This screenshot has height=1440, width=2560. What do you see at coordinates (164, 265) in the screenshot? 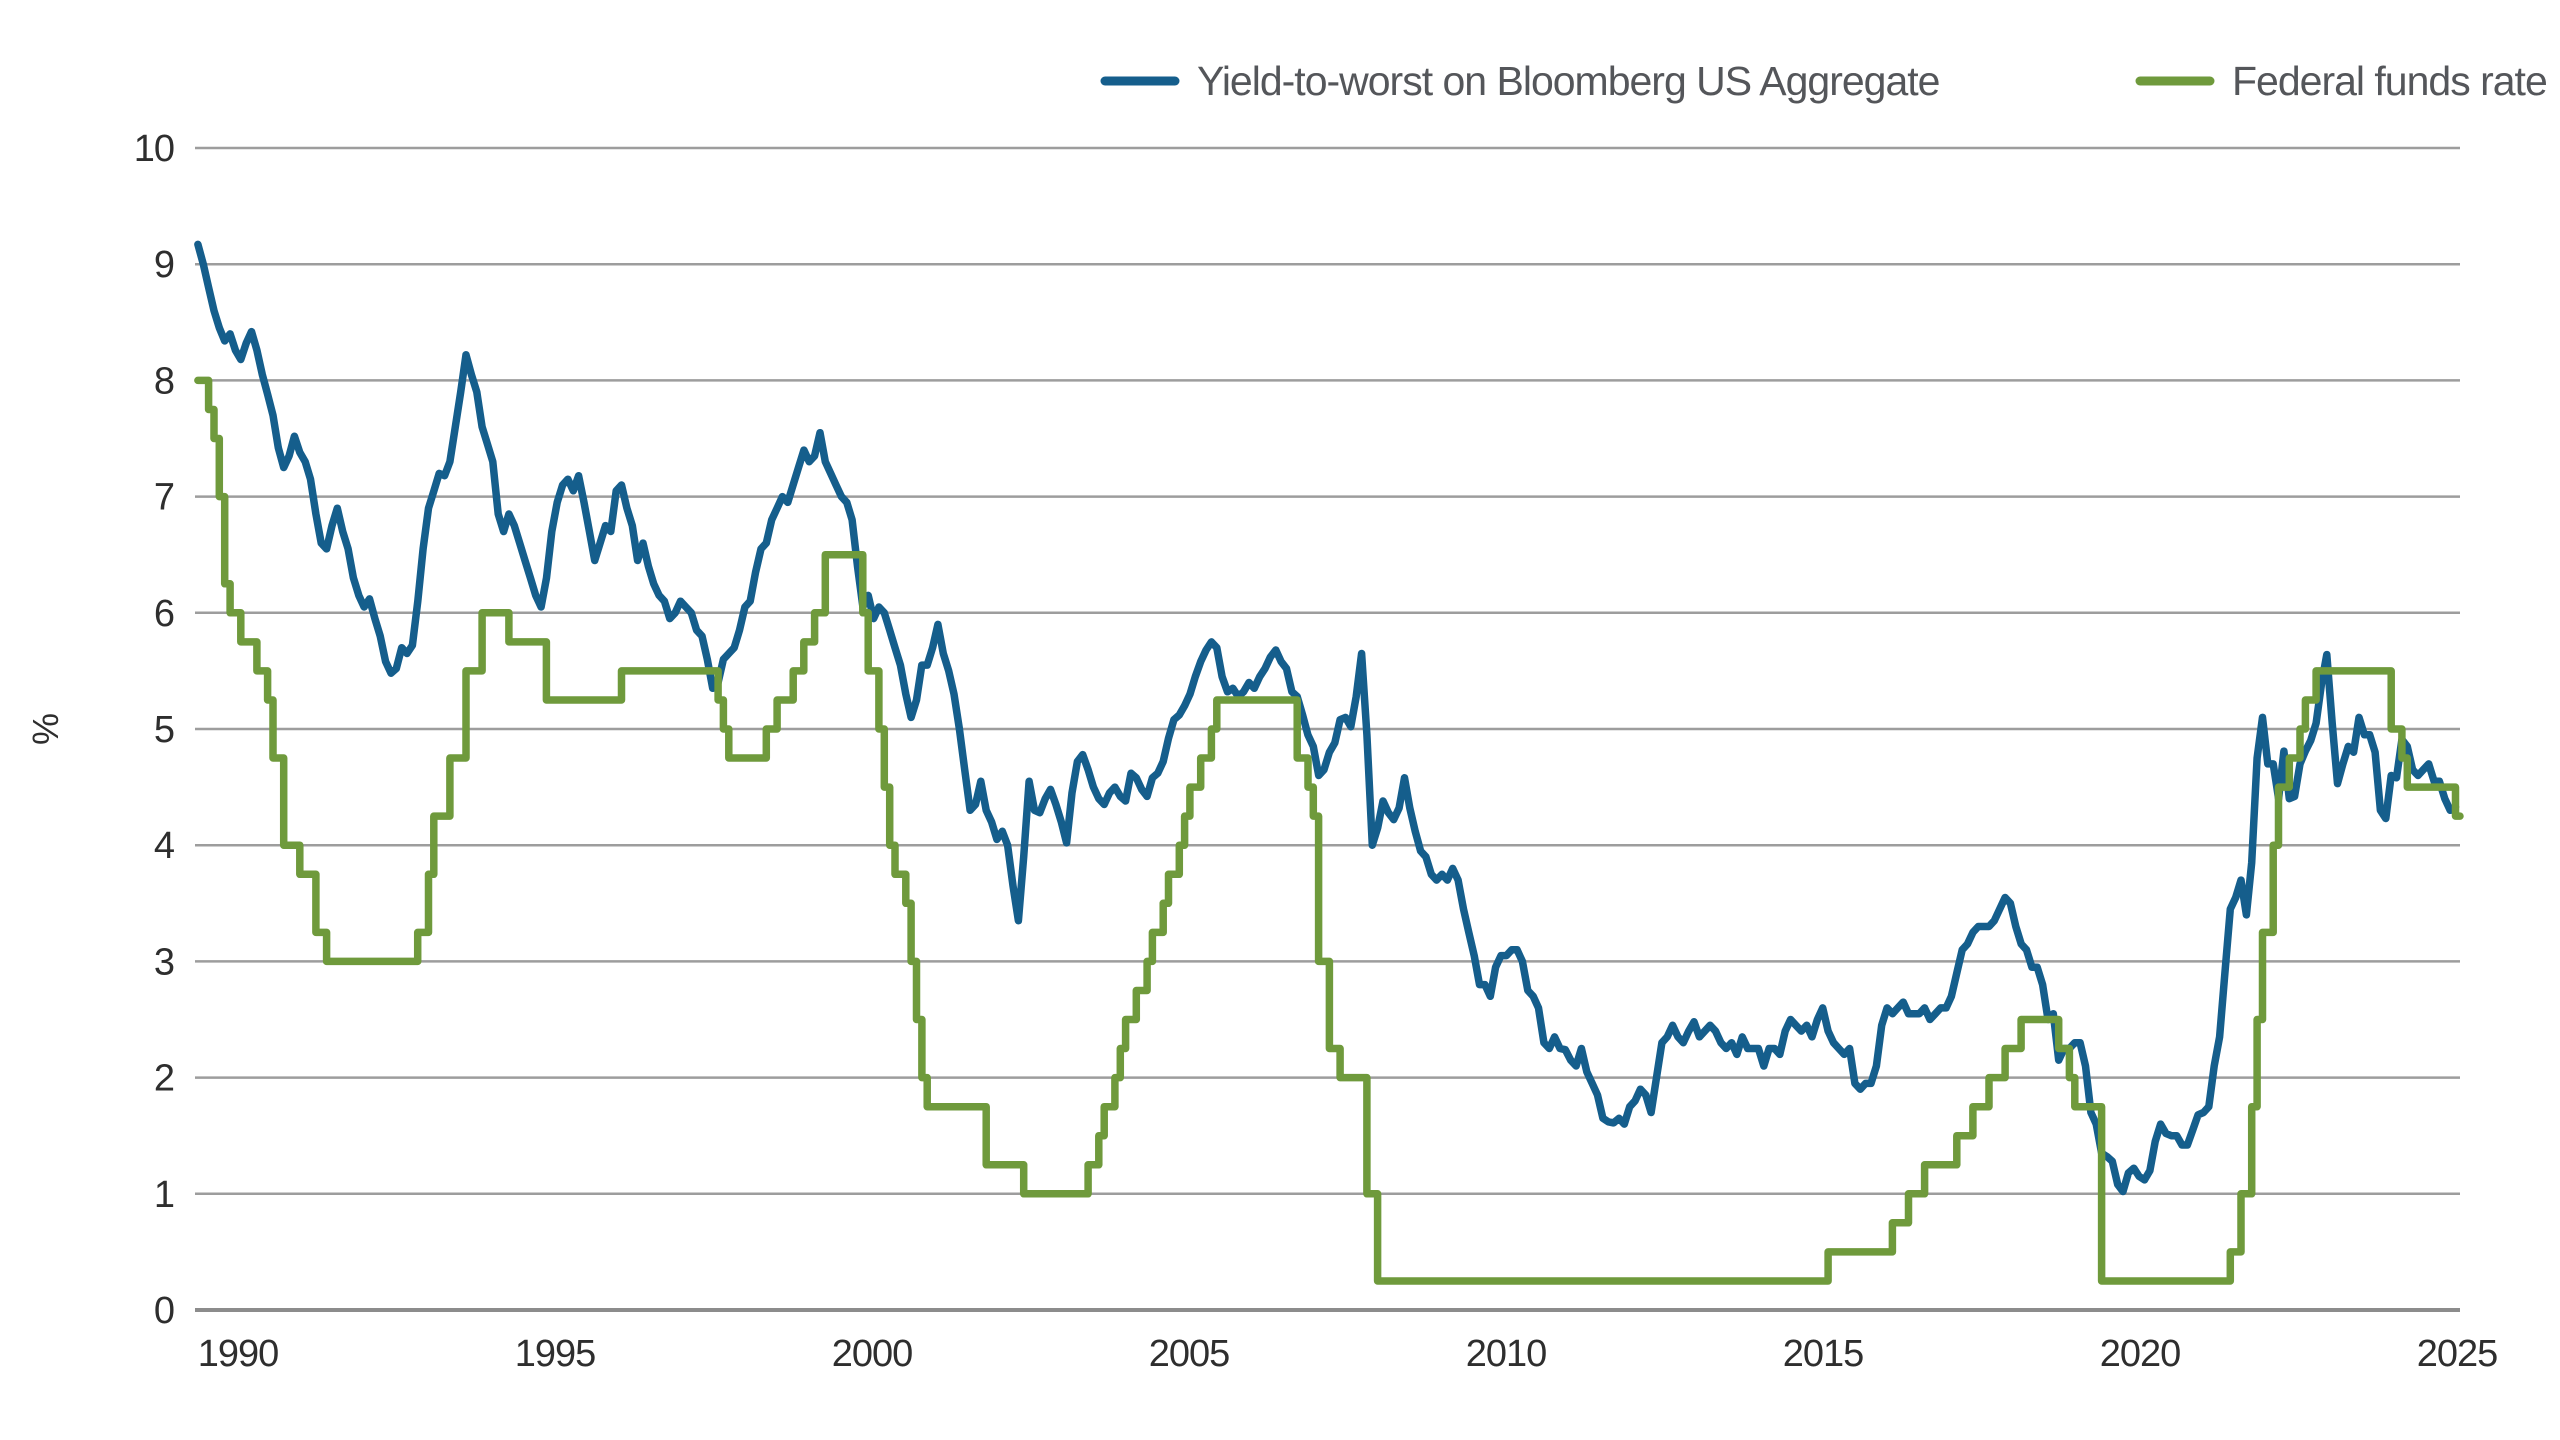
I see `y-axis-tick-label: 9` at bounding box center [164, 265].